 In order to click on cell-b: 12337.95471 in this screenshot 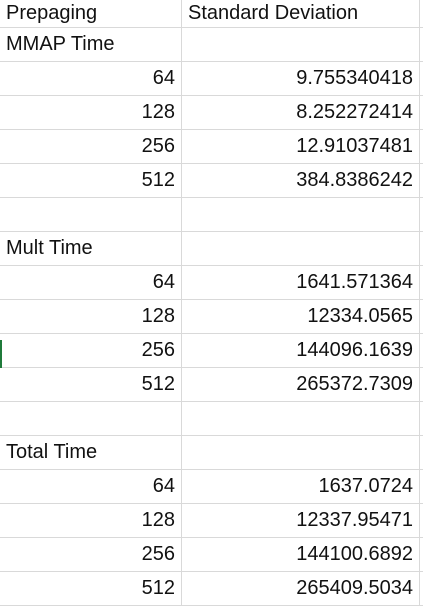, I will do `click(301, 520)`.